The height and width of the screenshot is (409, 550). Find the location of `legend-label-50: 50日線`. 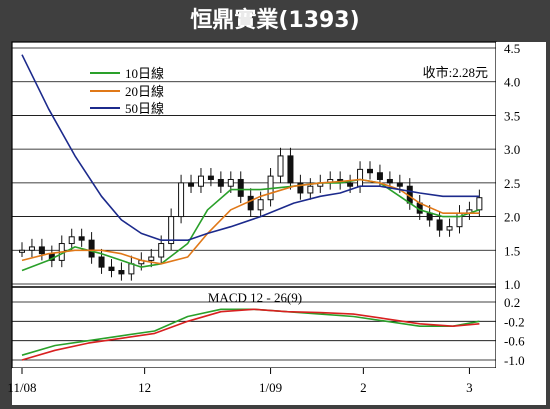

legend-label-50: 50日線 is located at coordinates (144, 108).